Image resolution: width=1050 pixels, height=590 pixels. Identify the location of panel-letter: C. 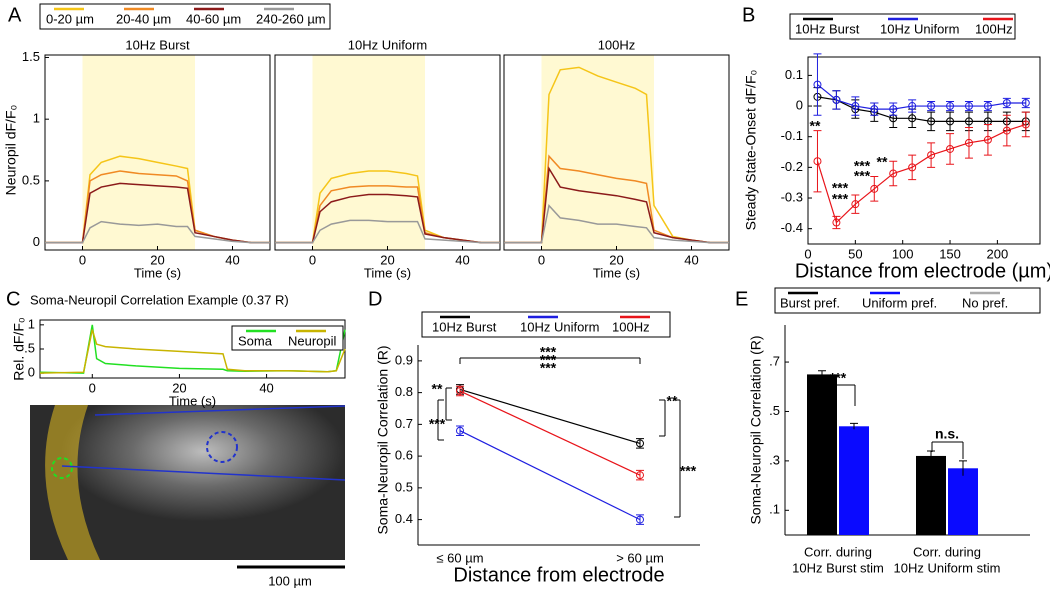
(13, 299).